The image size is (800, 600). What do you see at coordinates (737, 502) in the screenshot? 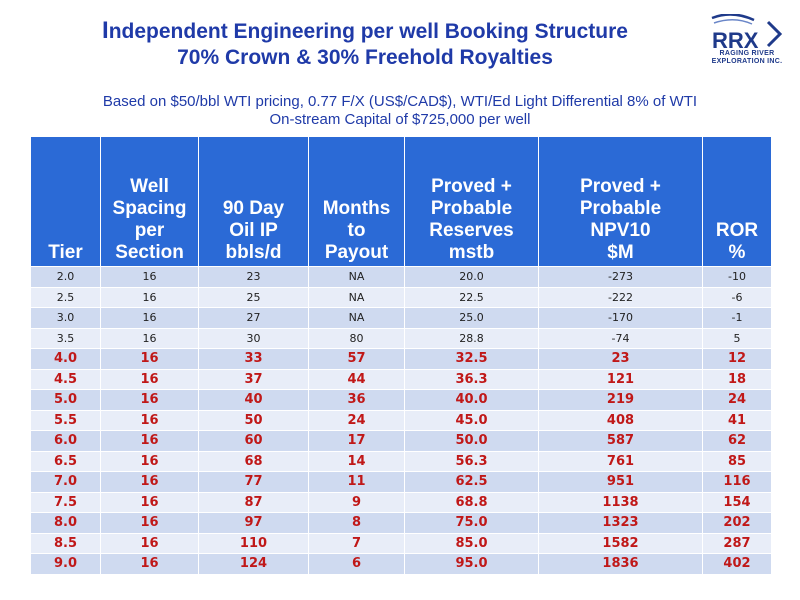
I see `ror-cell: 154` at bounding box center [737, 502].